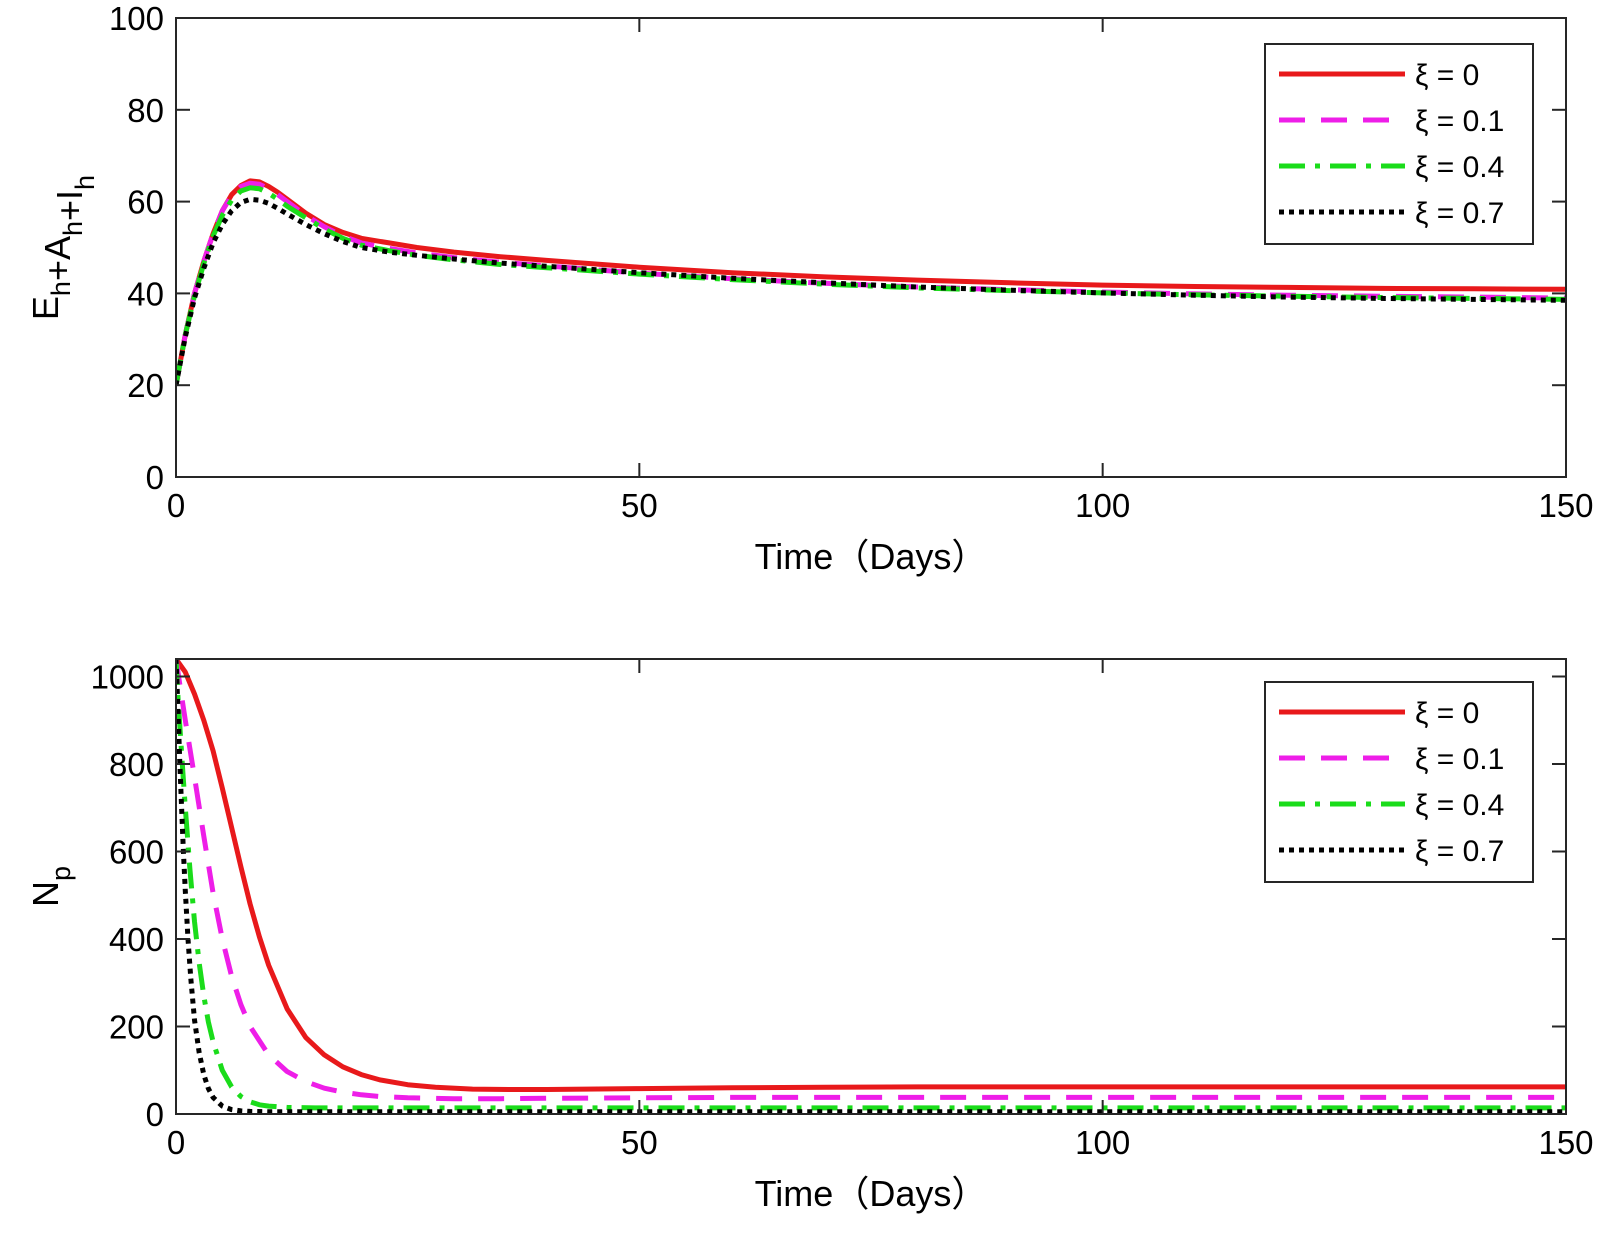 The image size is (1600, 1235). Describe the element at coordinates (62, 247) in the screenshot. I see `y-axis-title: Eh+Ah+Ih` at that location.